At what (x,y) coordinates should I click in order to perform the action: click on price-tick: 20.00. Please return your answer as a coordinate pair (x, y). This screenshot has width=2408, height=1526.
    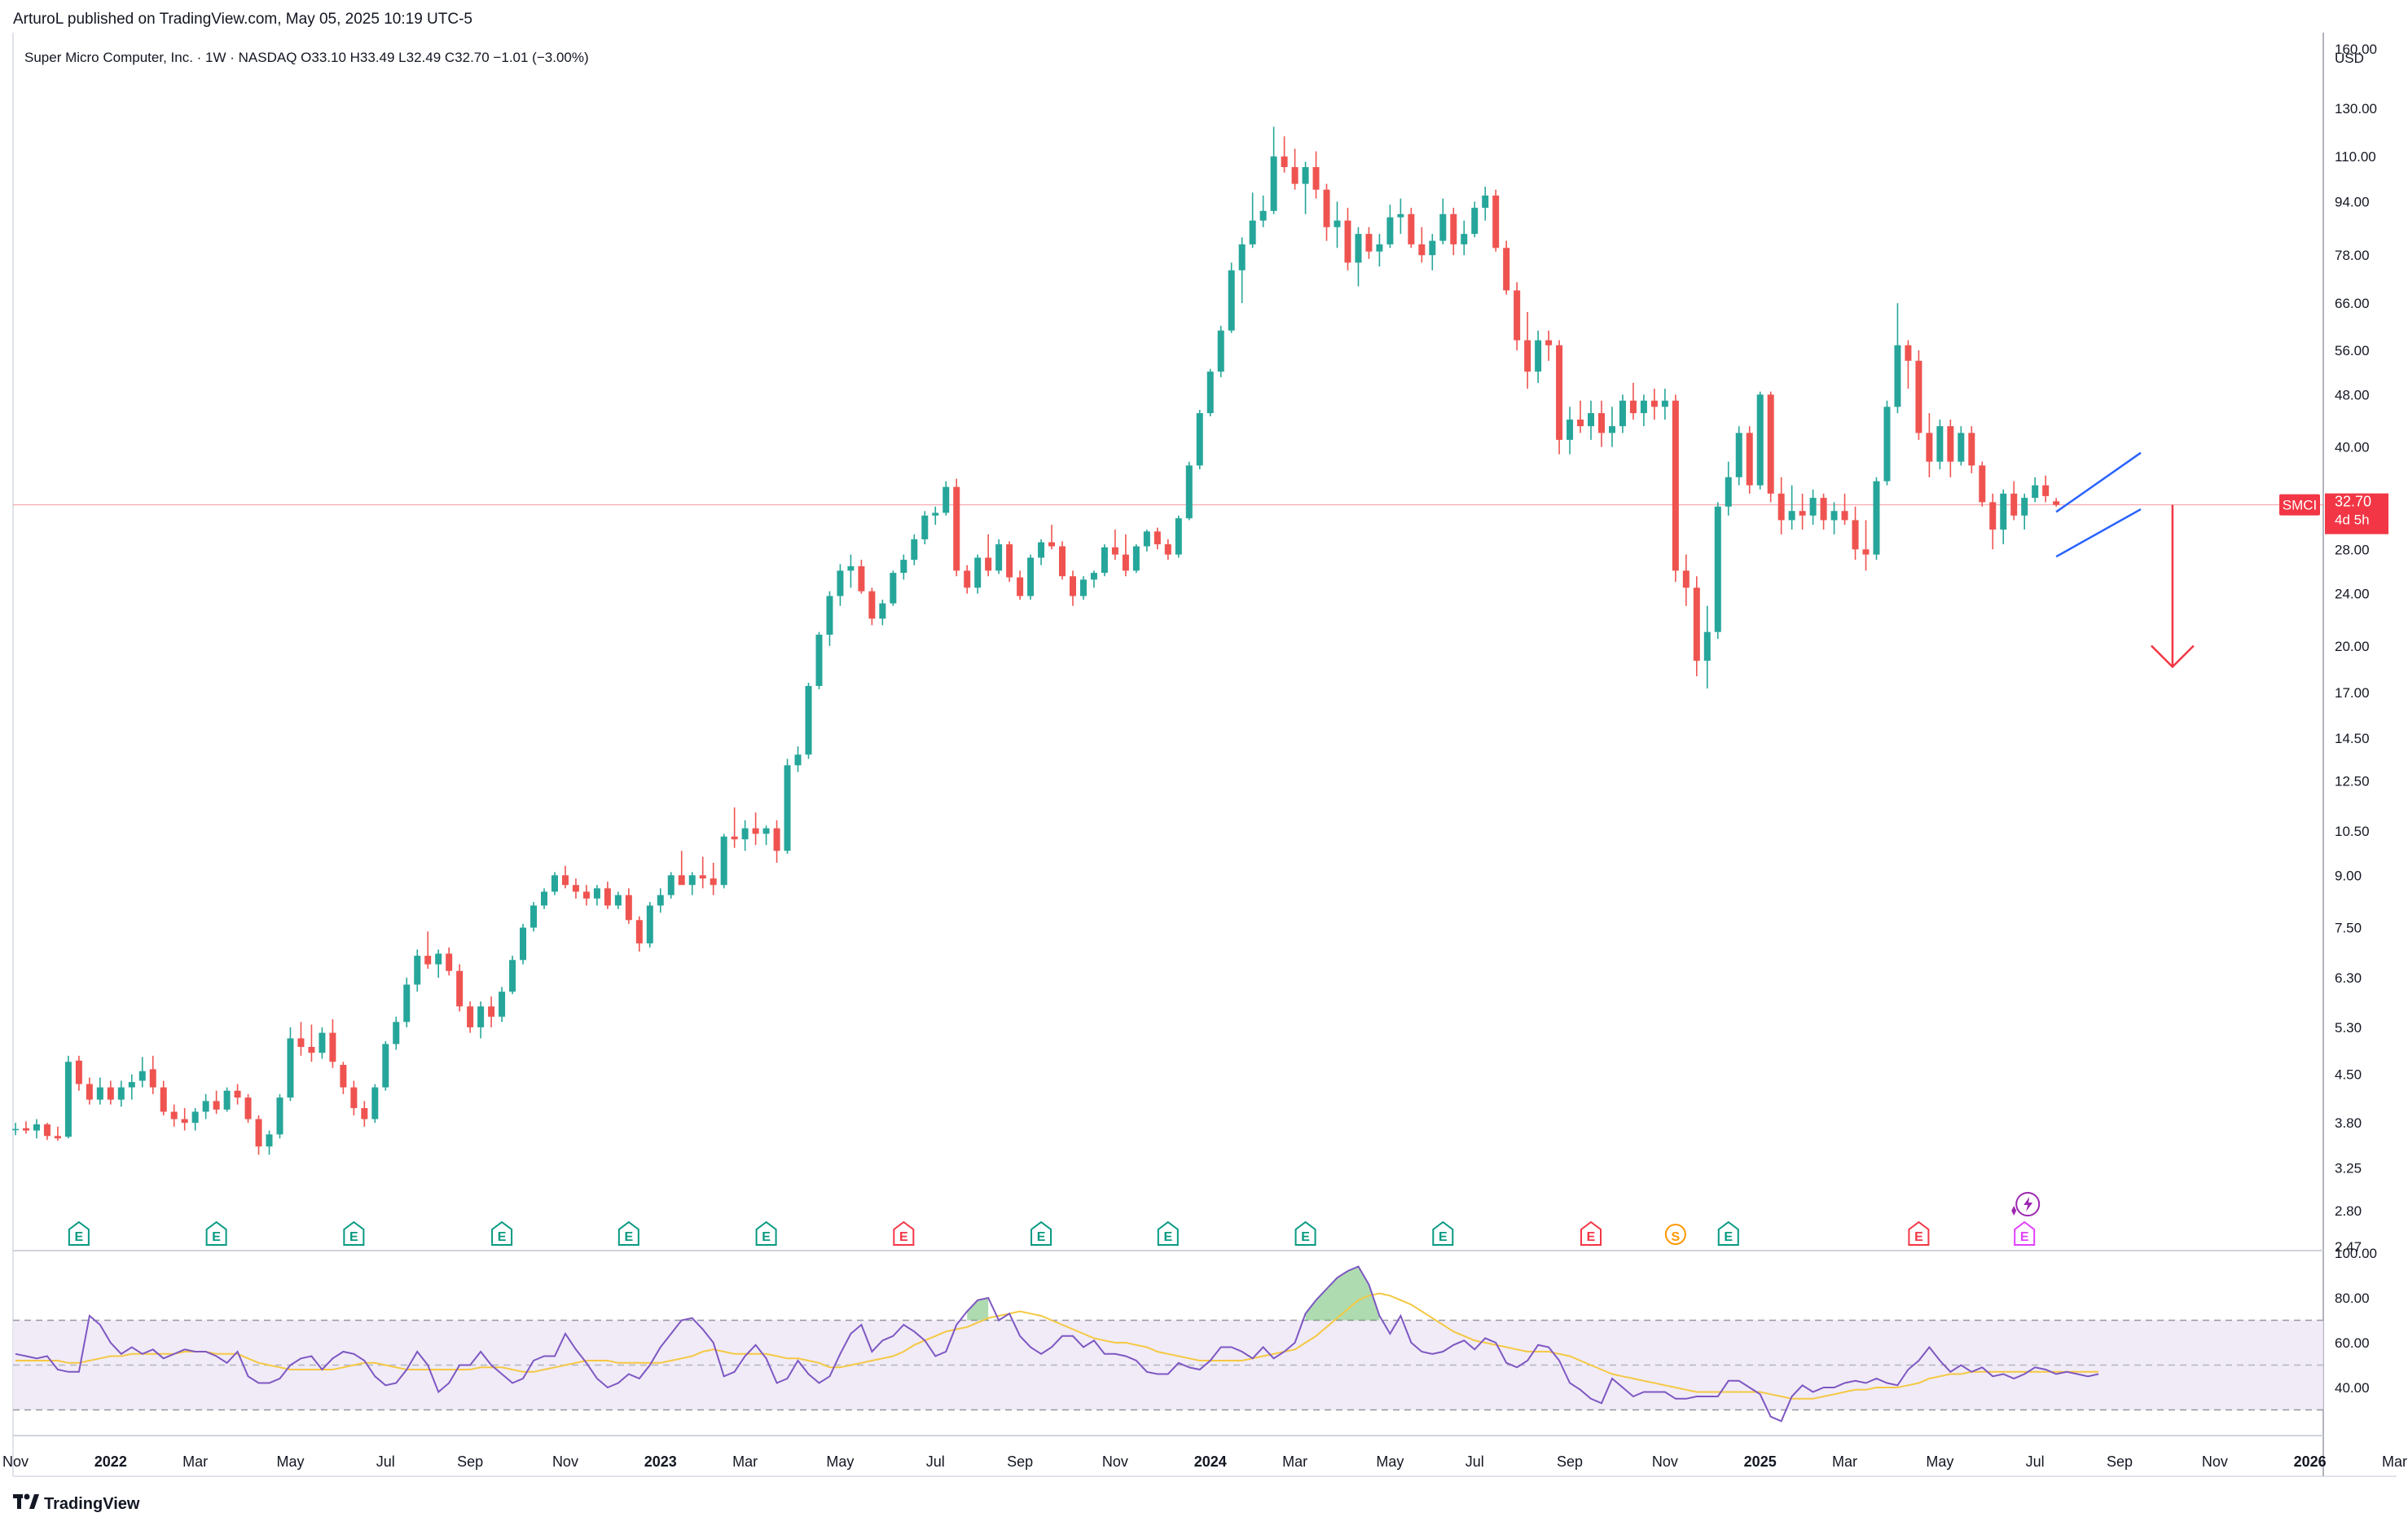
    Looking at the image, I should click on (2352, 646).